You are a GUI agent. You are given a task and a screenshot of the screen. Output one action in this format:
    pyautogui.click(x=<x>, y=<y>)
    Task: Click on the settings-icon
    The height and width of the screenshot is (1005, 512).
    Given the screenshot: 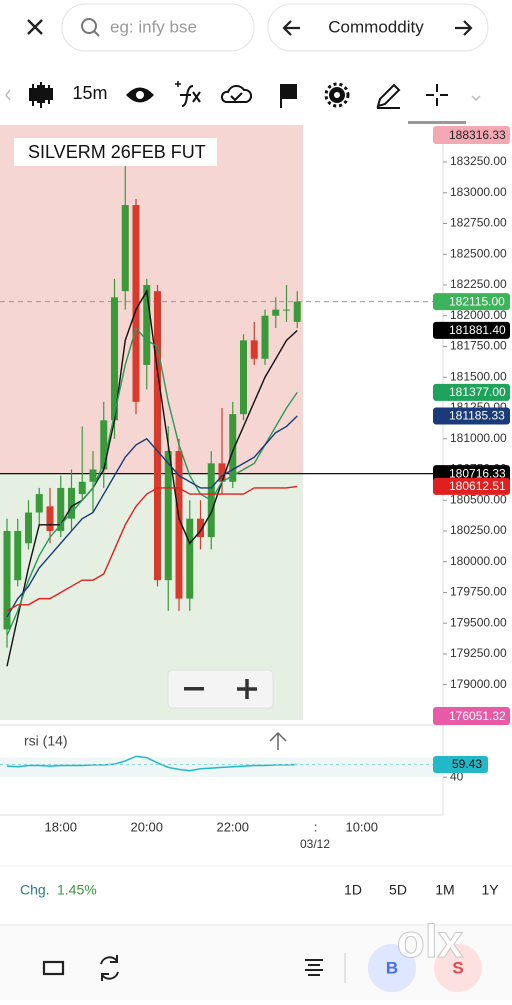 What is the action you would take?
    pyautogui.click(x=337, y=95)
    